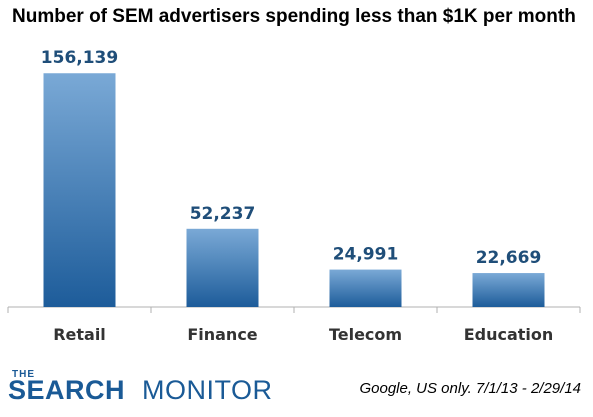 The height and width of the screenshot is (417, 593). Describe the element at coordinates (470, 388) in the screenshot. I see `source-note: Google, US only. 7/1/13 - 2/29/14` at that location.